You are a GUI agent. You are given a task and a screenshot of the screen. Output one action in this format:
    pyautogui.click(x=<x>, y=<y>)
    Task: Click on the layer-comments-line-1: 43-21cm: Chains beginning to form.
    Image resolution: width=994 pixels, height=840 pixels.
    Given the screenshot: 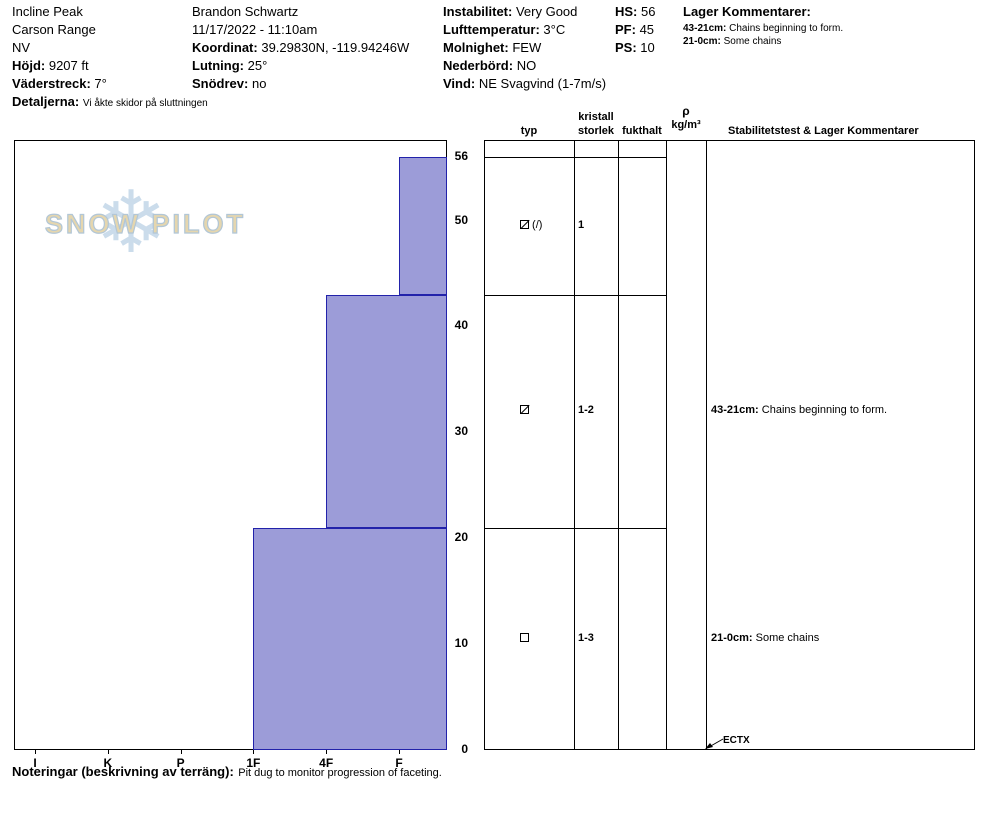 What is the action you would take?
    pyautogui.click(x=763, y=28)
    